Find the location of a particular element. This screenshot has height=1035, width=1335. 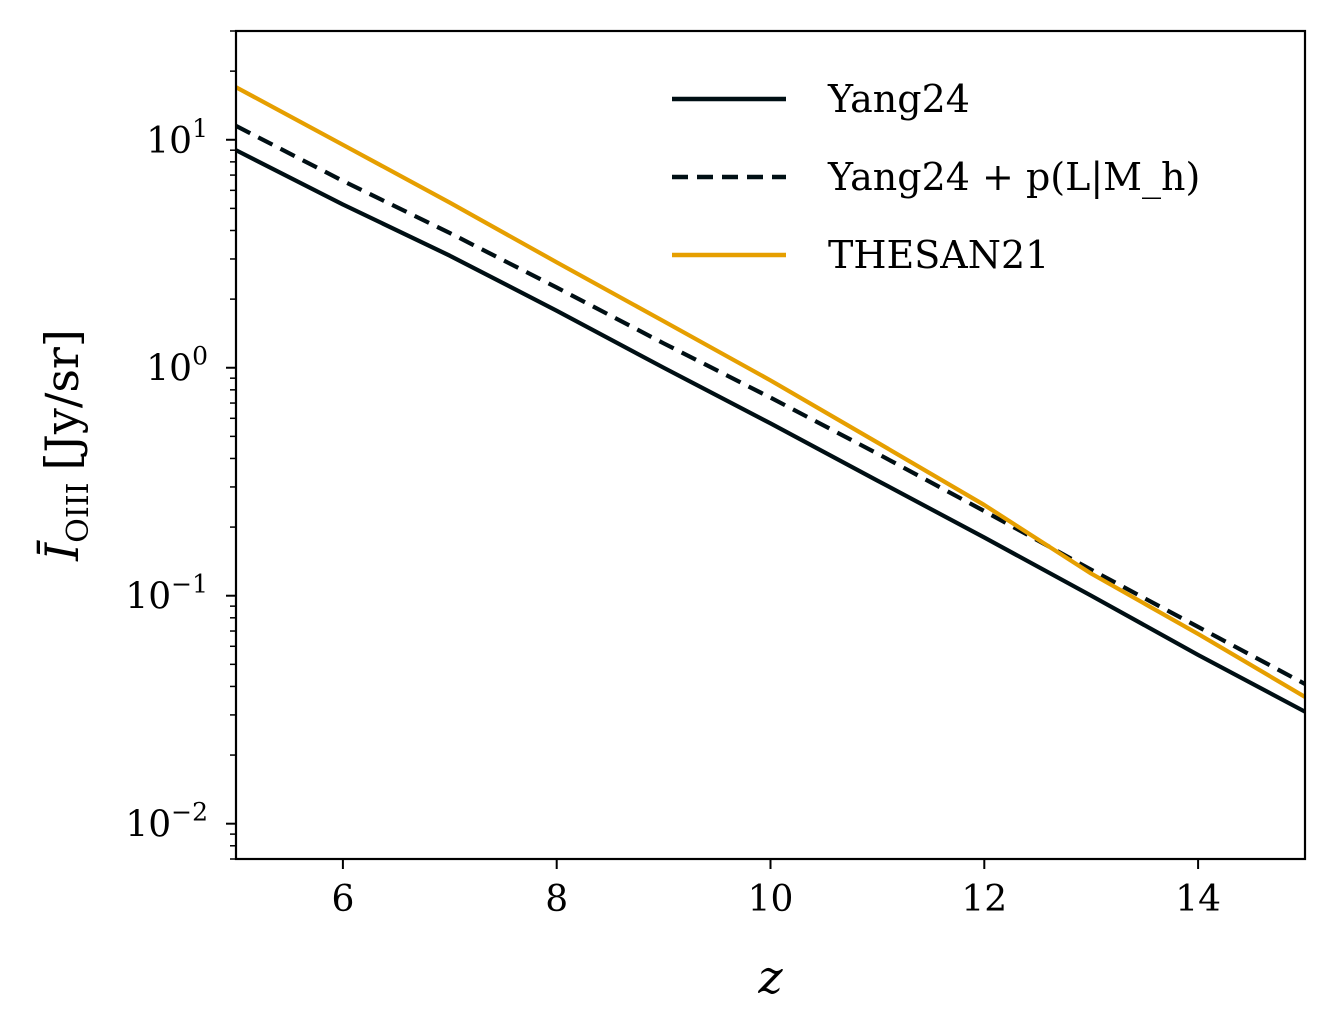

y-tick-label: 10¹ is located at coordinates (177, 138).